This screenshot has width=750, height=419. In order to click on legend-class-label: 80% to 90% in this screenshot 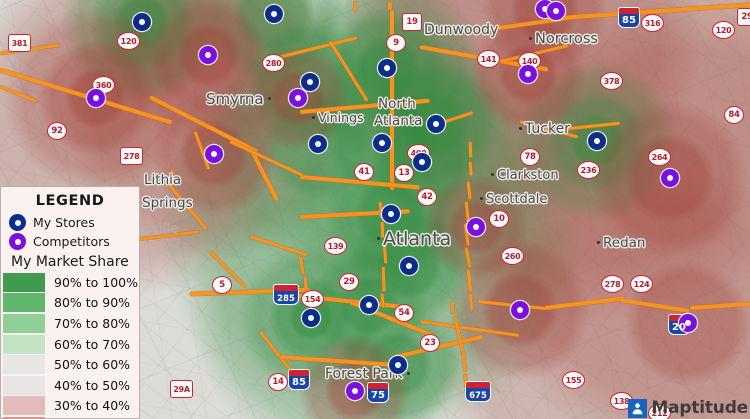, I will do `click(92, 303)`.